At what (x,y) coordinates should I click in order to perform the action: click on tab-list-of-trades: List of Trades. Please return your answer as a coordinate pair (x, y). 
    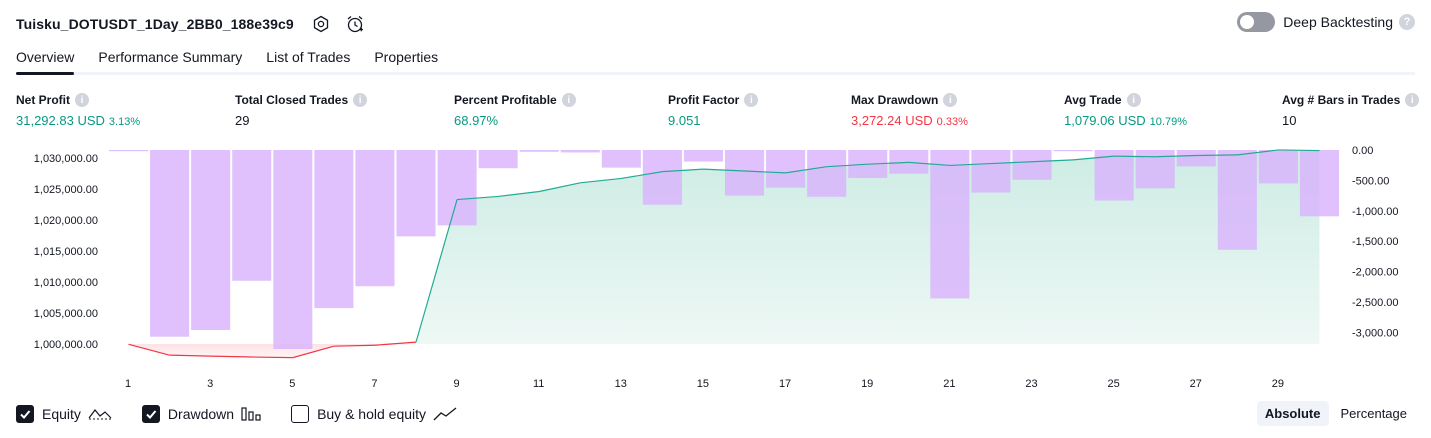
    Looking at the image, I should click on (308, 57).